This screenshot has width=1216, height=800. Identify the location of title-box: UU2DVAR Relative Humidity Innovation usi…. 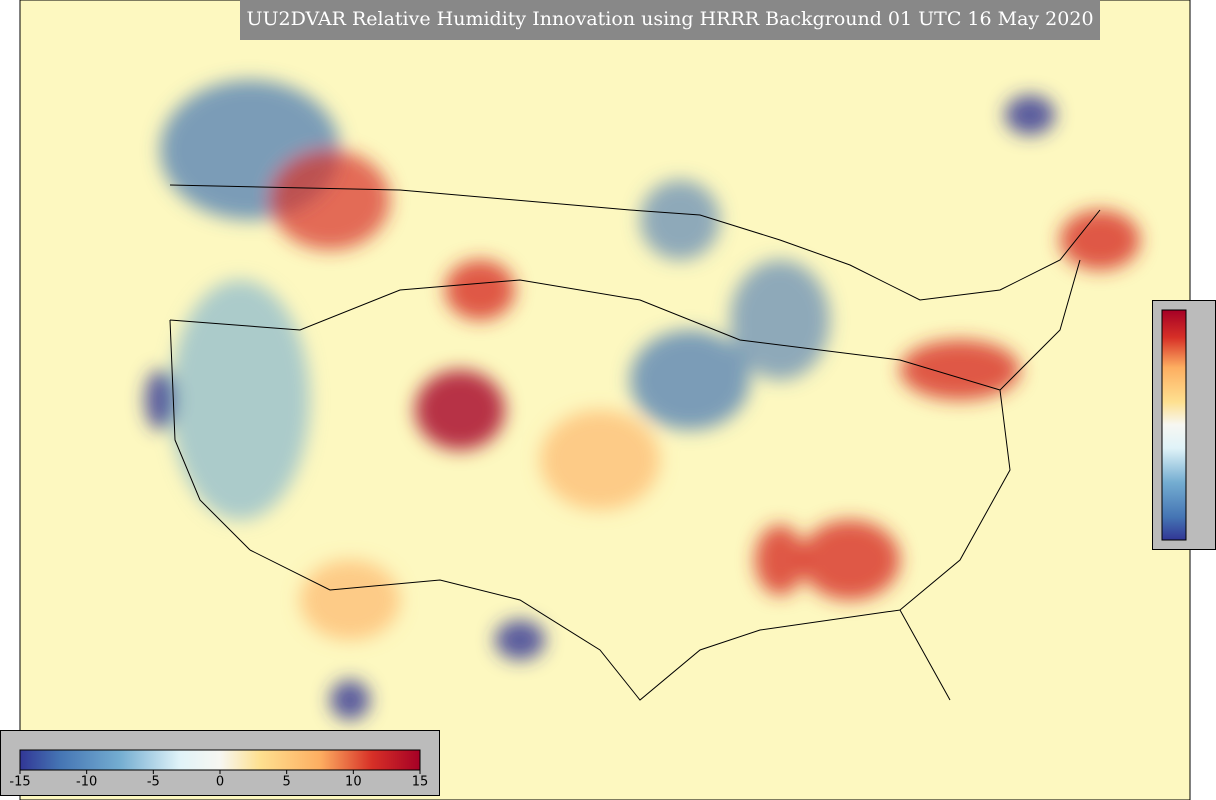
(670, 20).